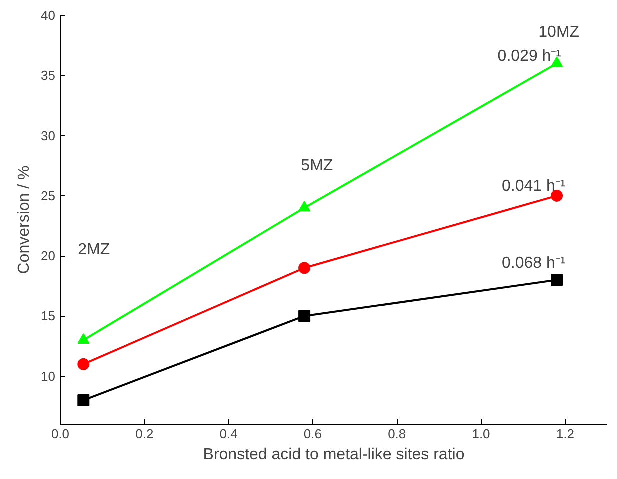  Describe the element at coordinates (48, 316) in the screenshot. I see `y-tick-label: 15` at that location.